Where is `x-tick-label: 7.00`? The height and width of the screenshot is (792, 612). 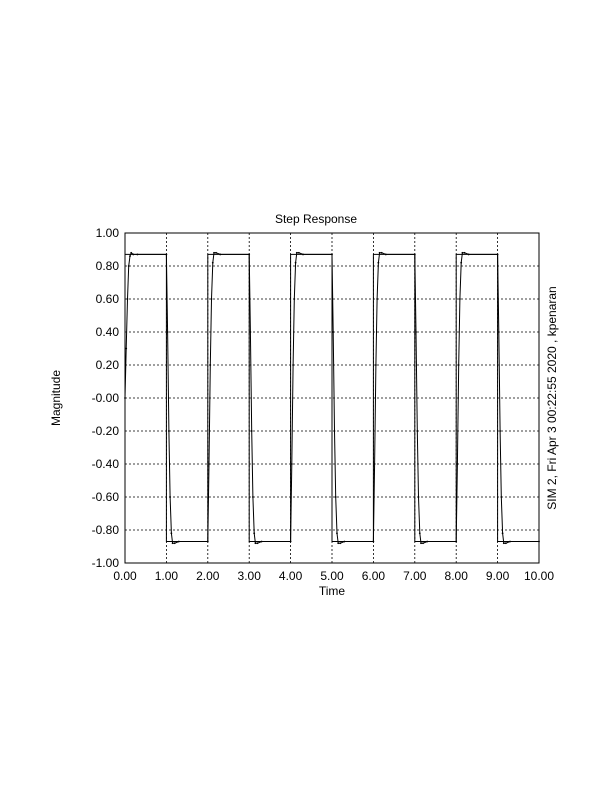
x-tick-label: 7.00 is located at coordinates (415, 576).